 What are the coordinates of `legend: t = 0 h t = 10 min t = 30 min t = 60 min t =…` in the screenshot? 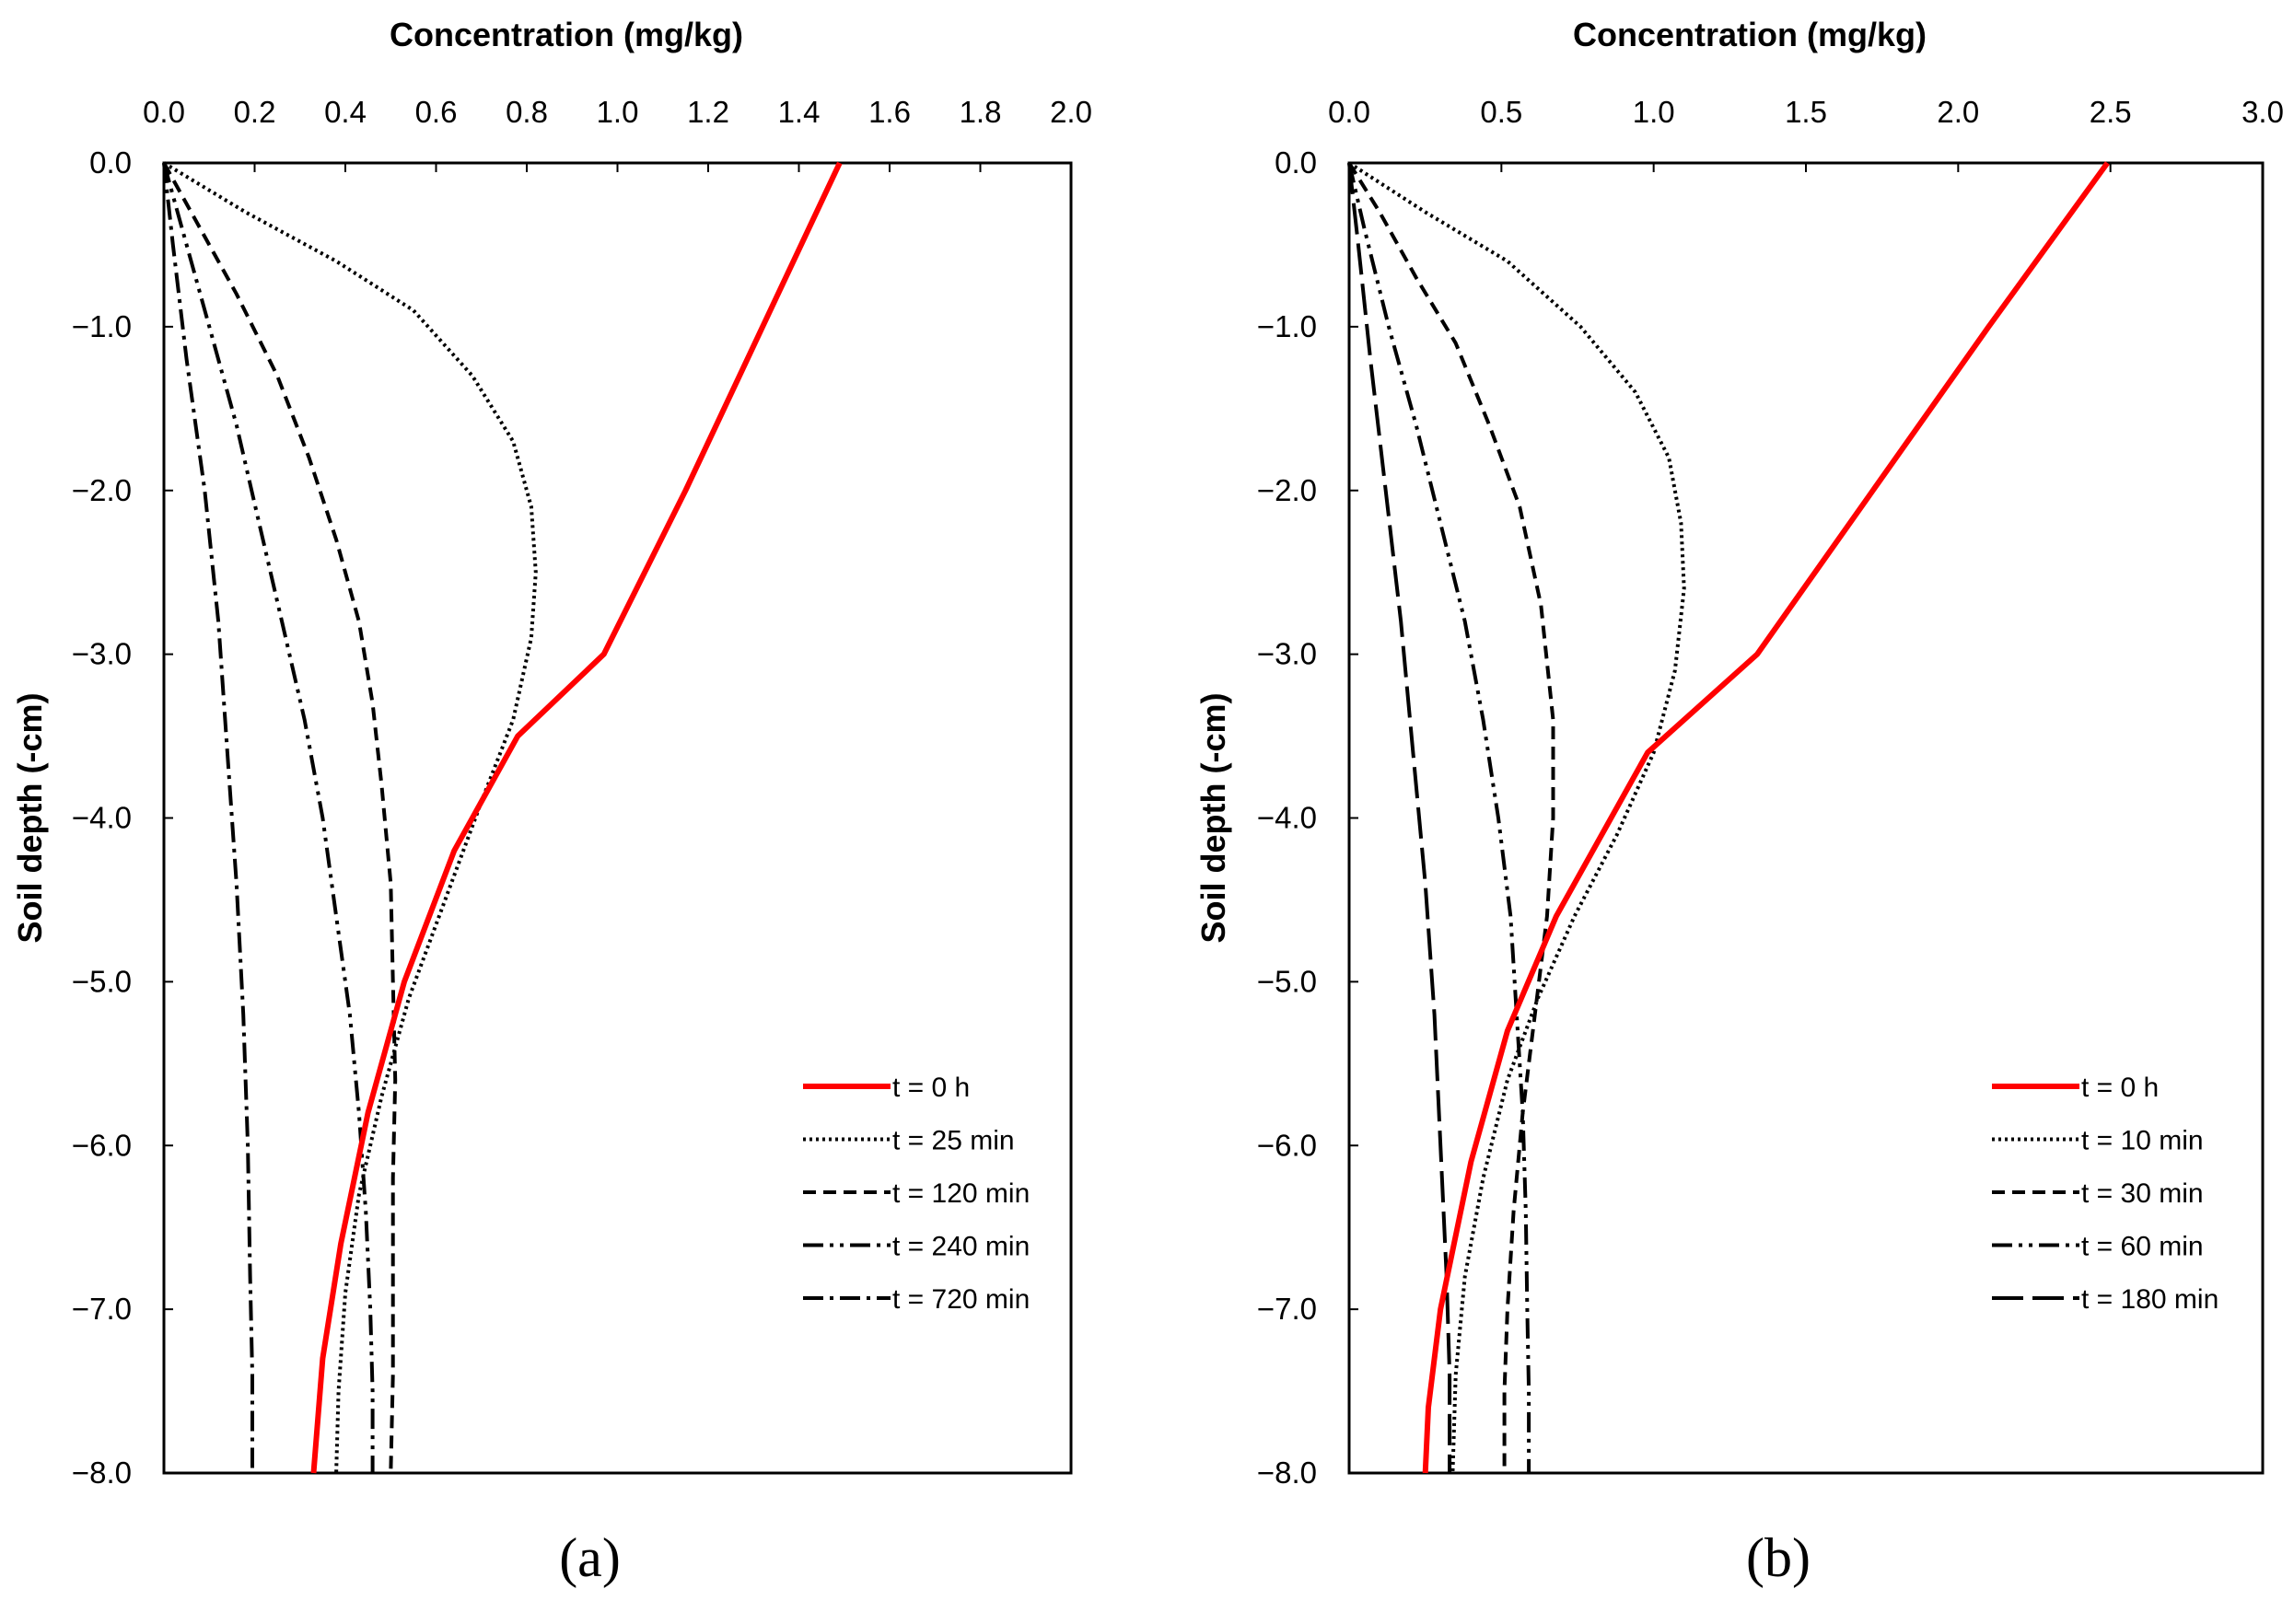 It's located at (2105, 1194).